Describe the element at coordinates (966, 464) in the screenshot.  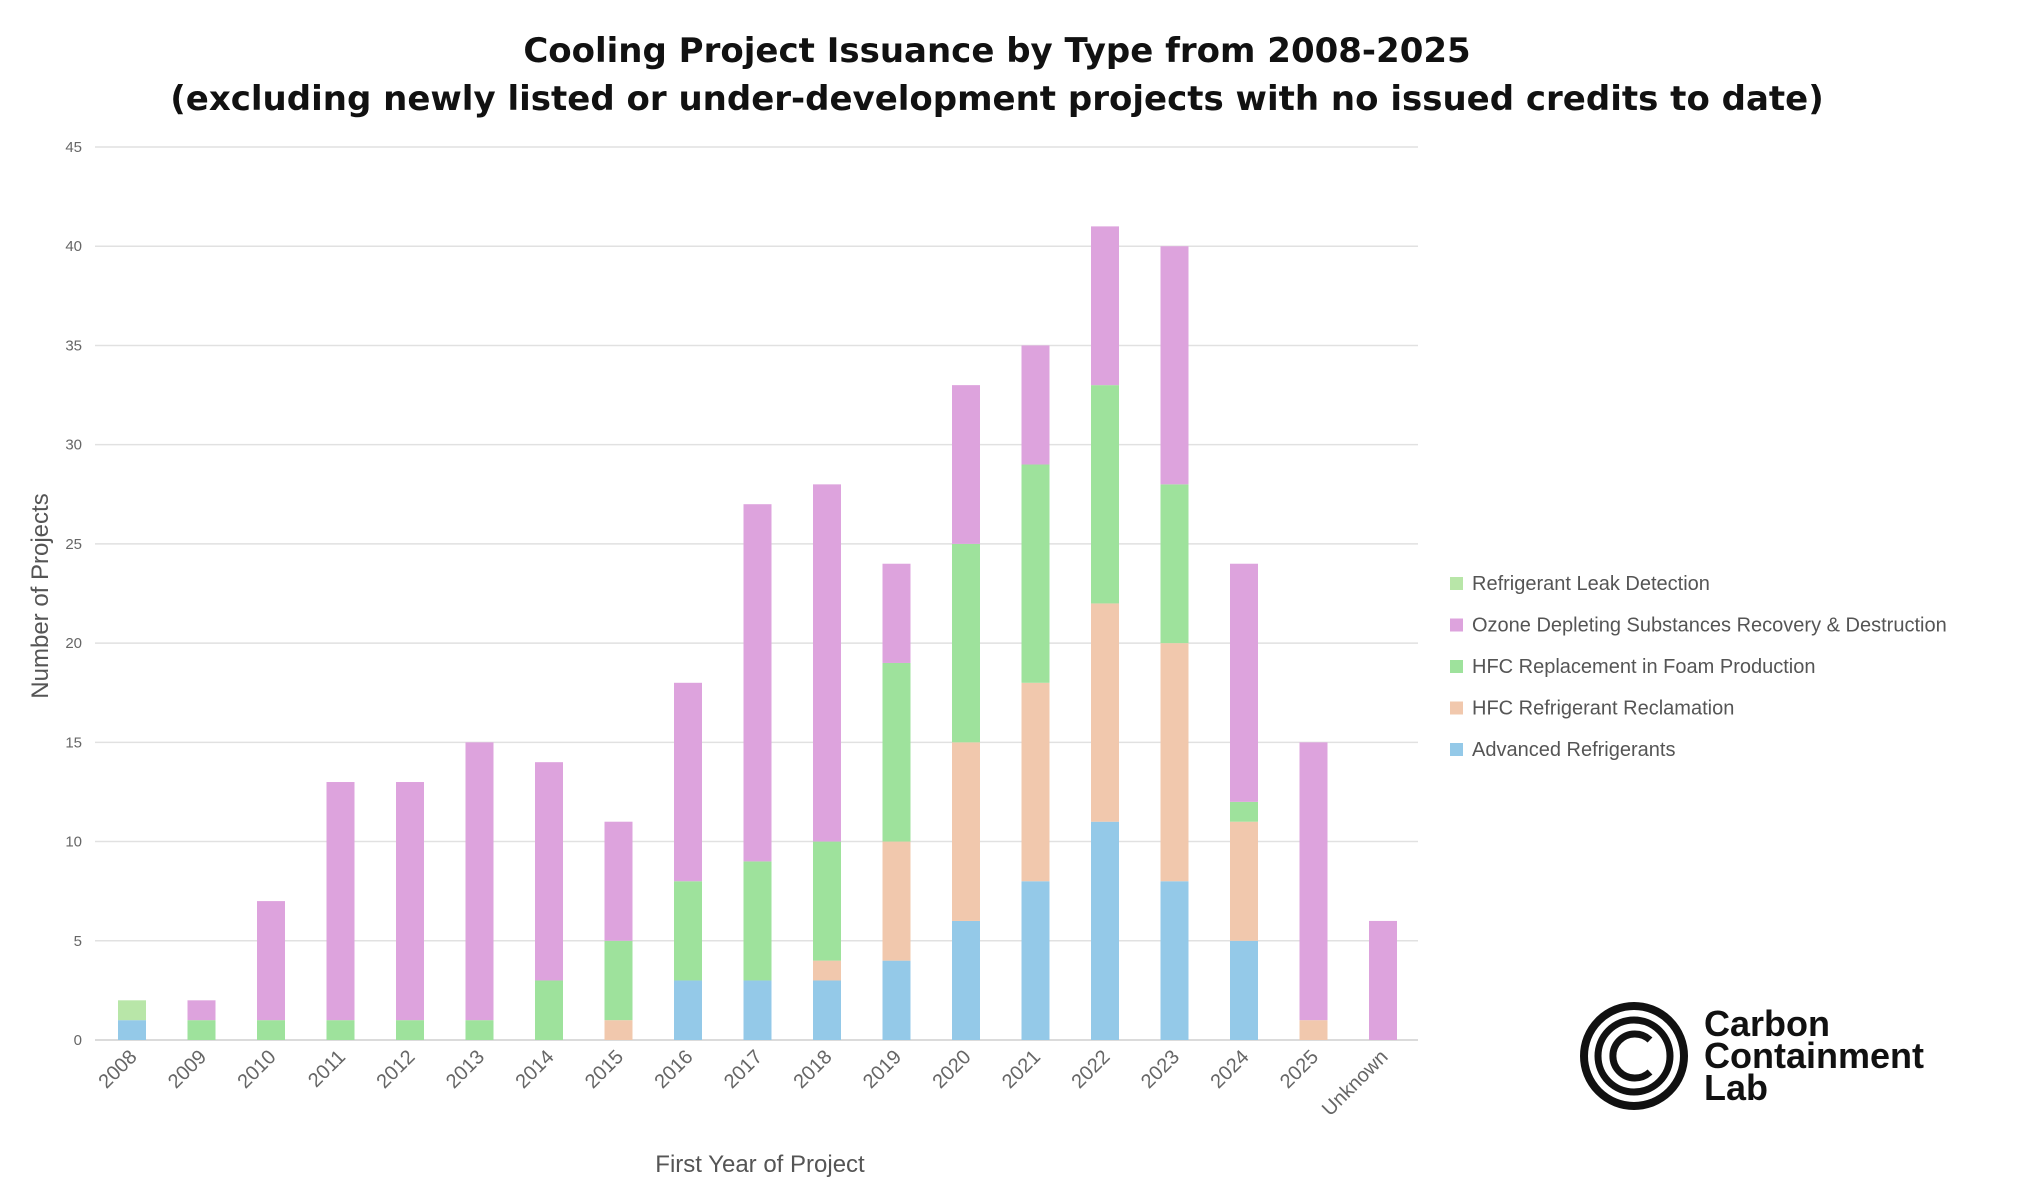
I see `bar-2020-ozone-depleting-substances-recovery-destruction` at that location.